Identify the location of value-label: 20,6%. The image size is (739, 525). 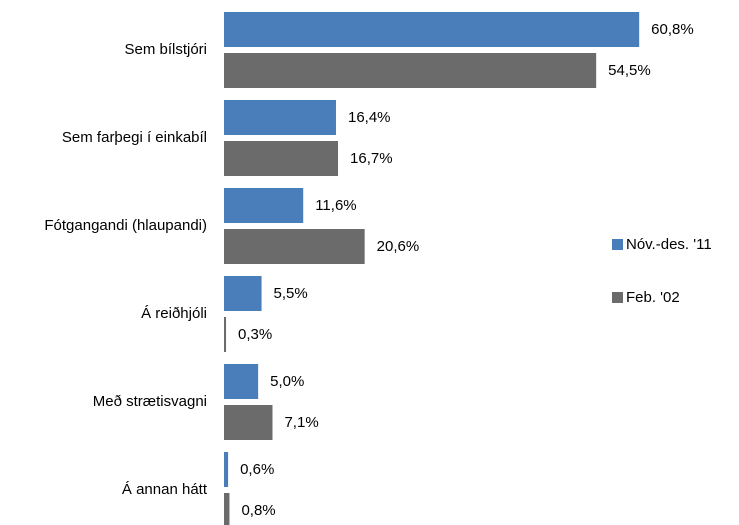
(398, 246).